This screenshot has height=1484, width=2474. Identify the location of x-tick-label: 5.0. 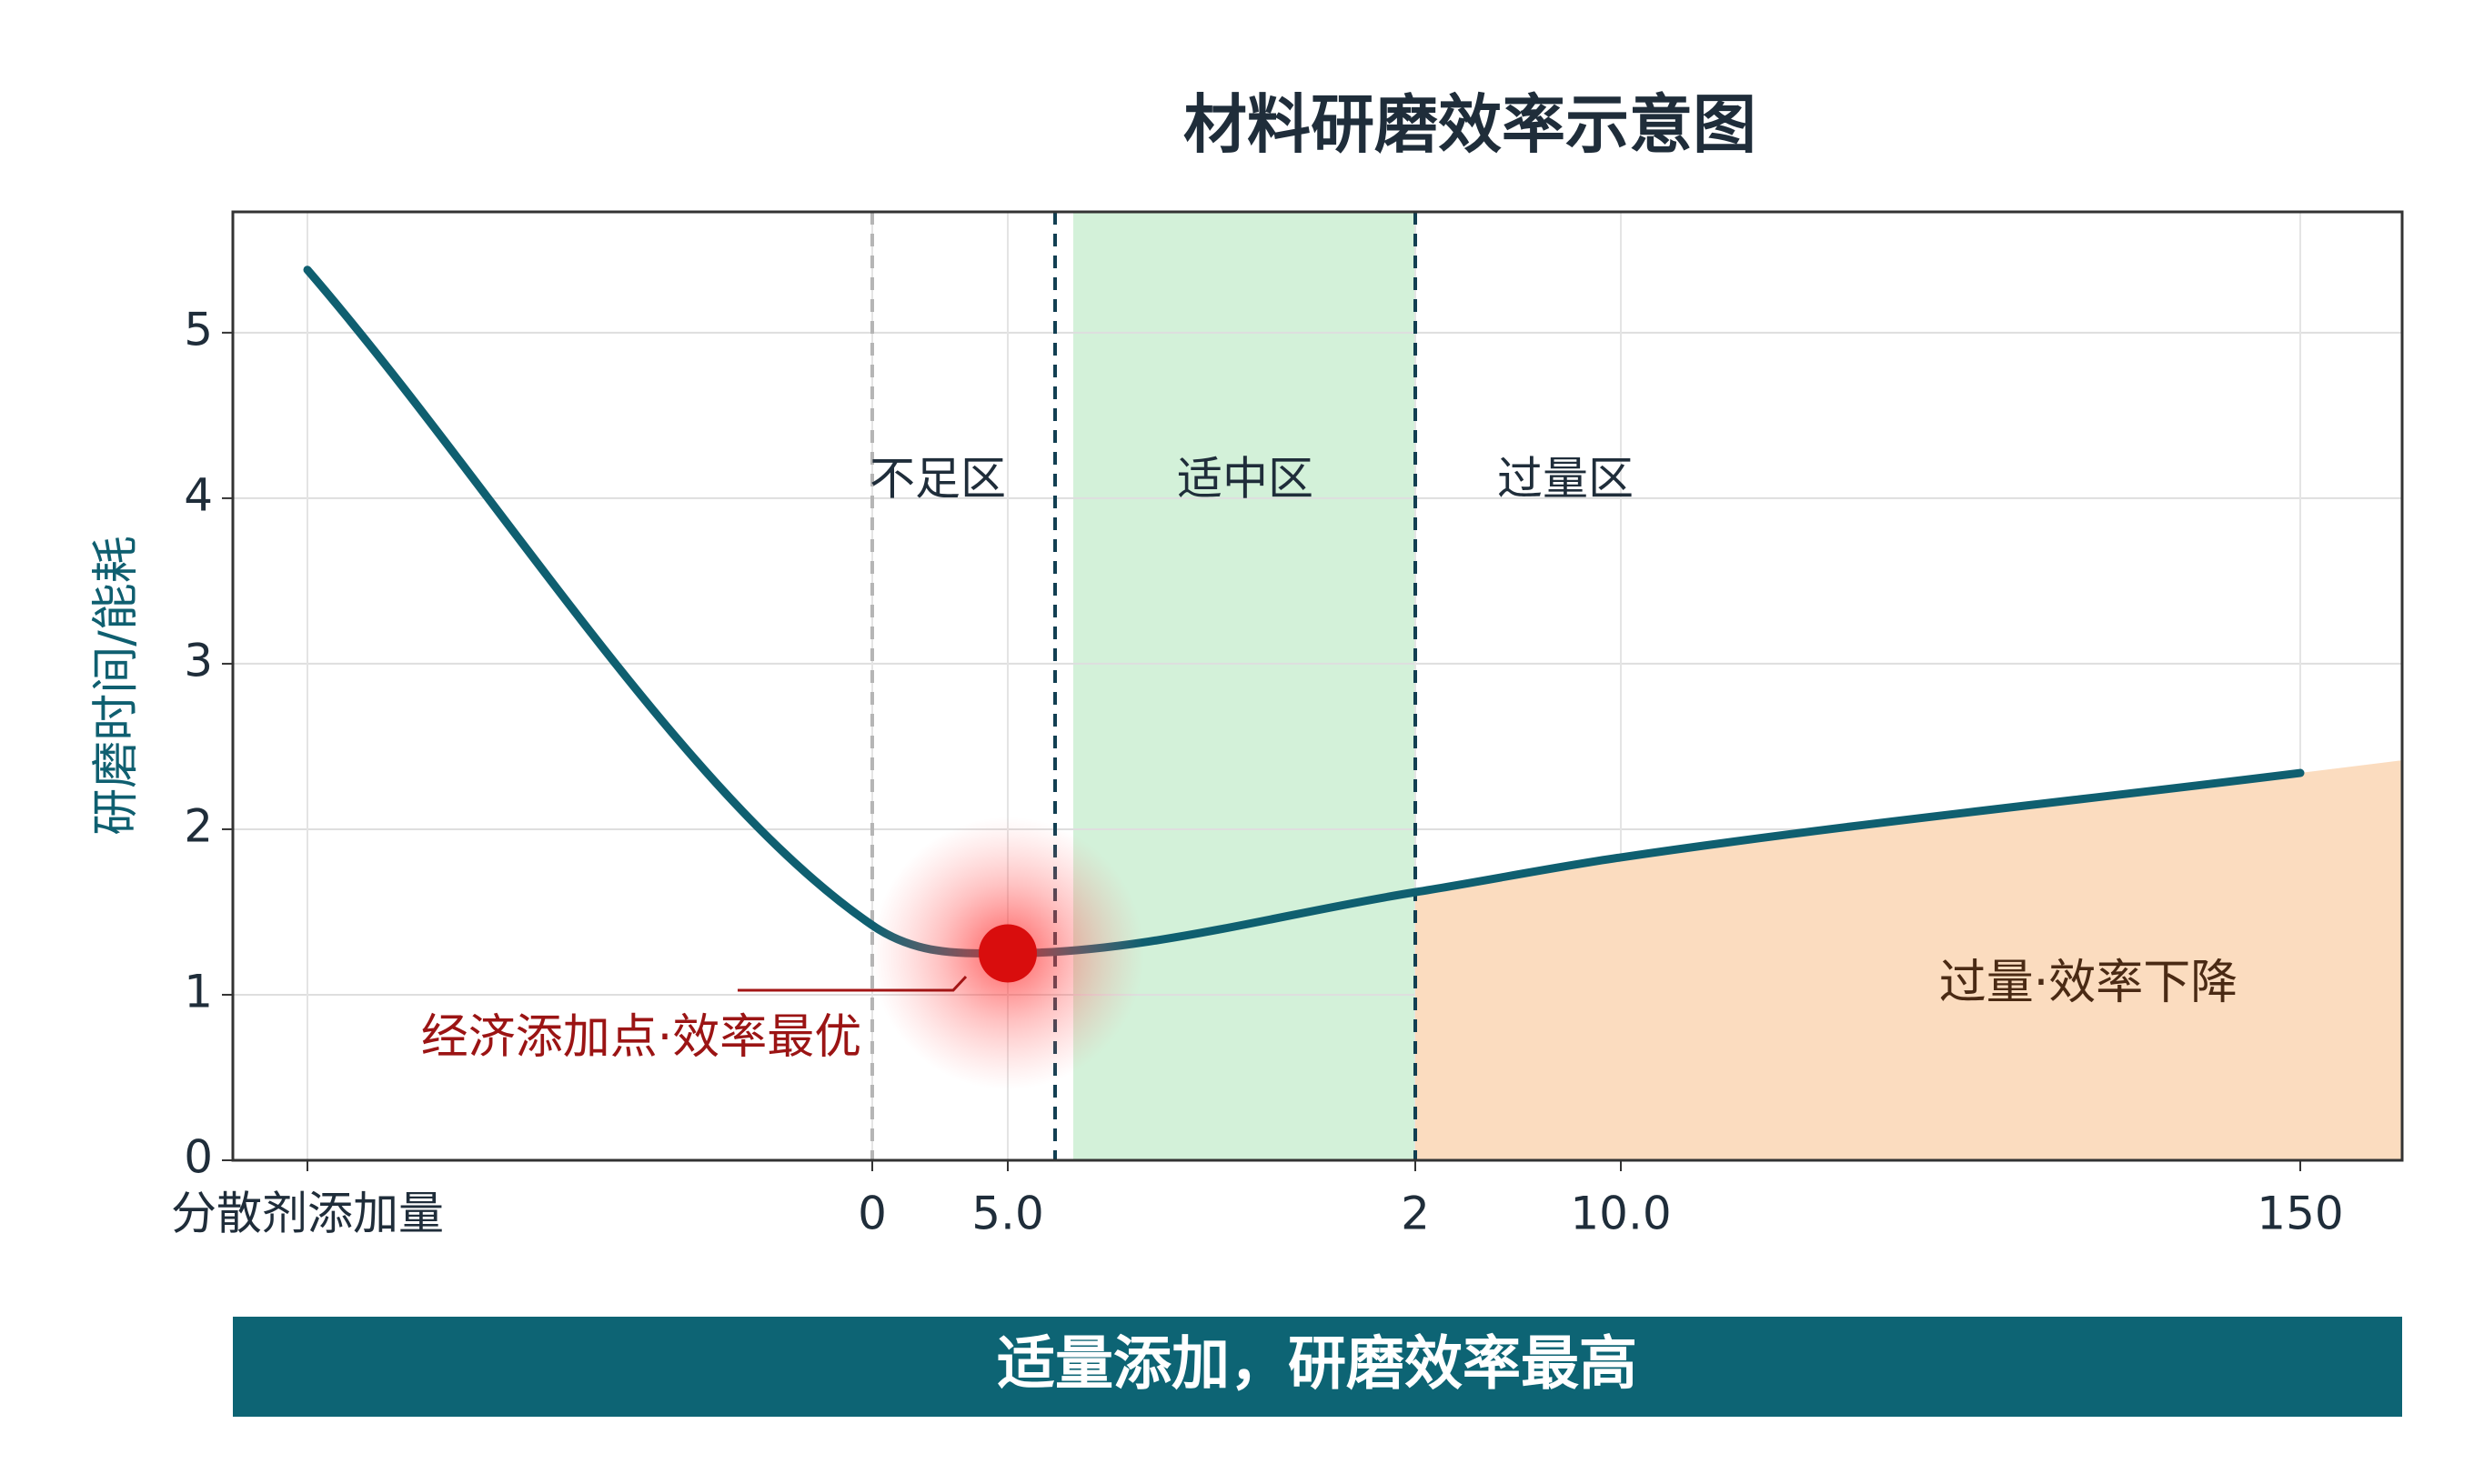
(1007, 1214).